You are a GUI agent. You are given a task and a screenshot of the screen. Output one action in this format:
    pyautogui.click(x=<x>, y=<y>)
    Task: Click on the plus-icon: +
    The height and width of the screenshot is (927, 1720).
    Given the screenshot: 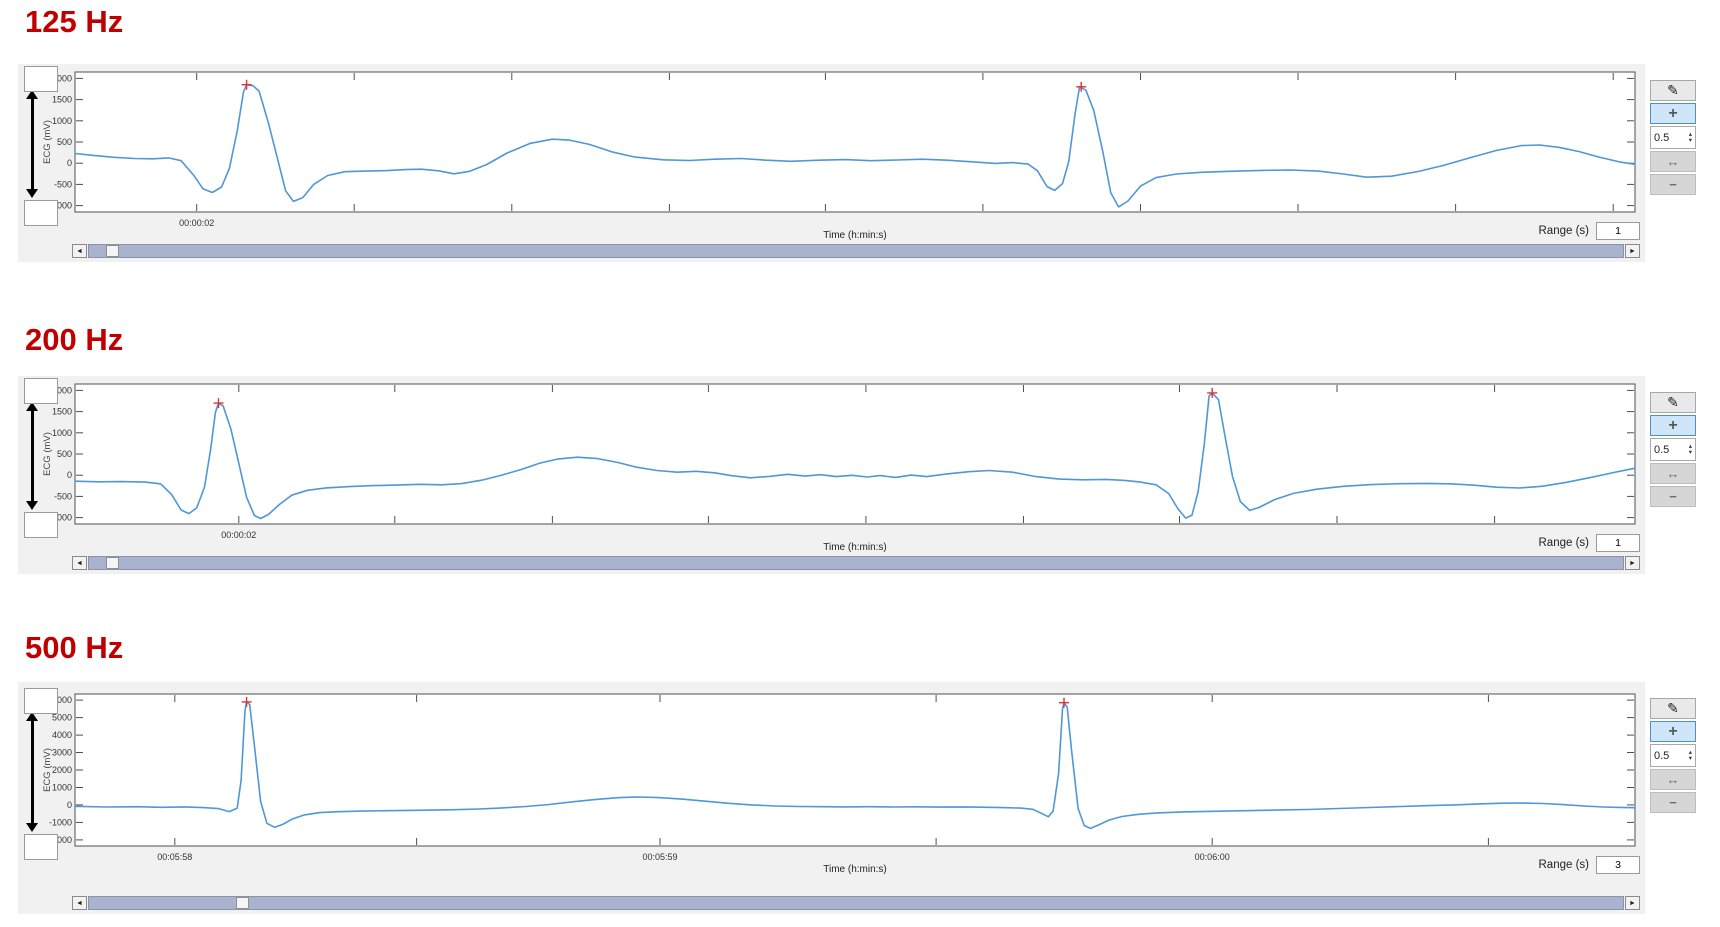 What is the action you would take?
    pyautogui.click(x=1673, y=731)
    